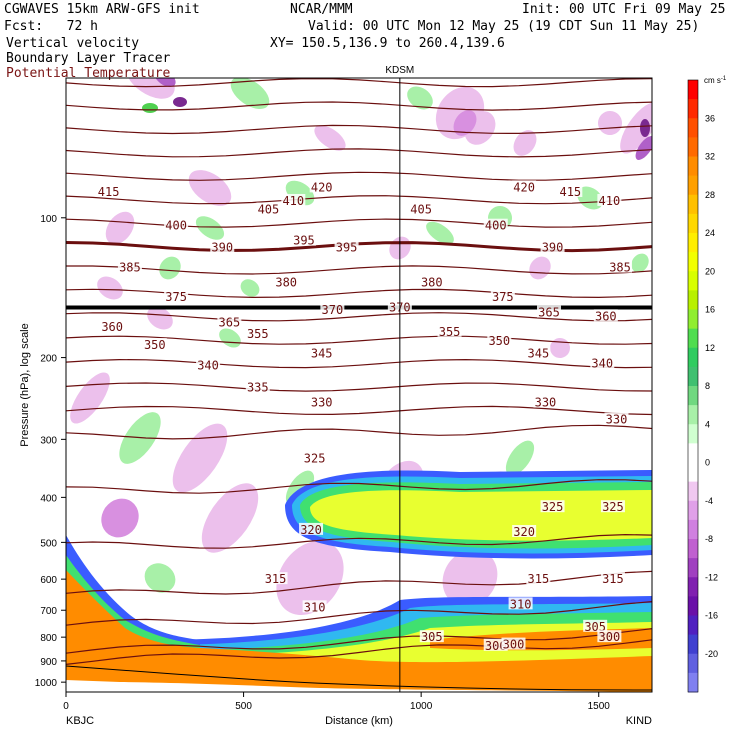 Image resolution: width=740 pixels, height=740 pixels. I want to click on colorbar: 36 32 28 24 20 16 12 8 4 0 -4 -8 -12 -16 -20, so click(702, 386).